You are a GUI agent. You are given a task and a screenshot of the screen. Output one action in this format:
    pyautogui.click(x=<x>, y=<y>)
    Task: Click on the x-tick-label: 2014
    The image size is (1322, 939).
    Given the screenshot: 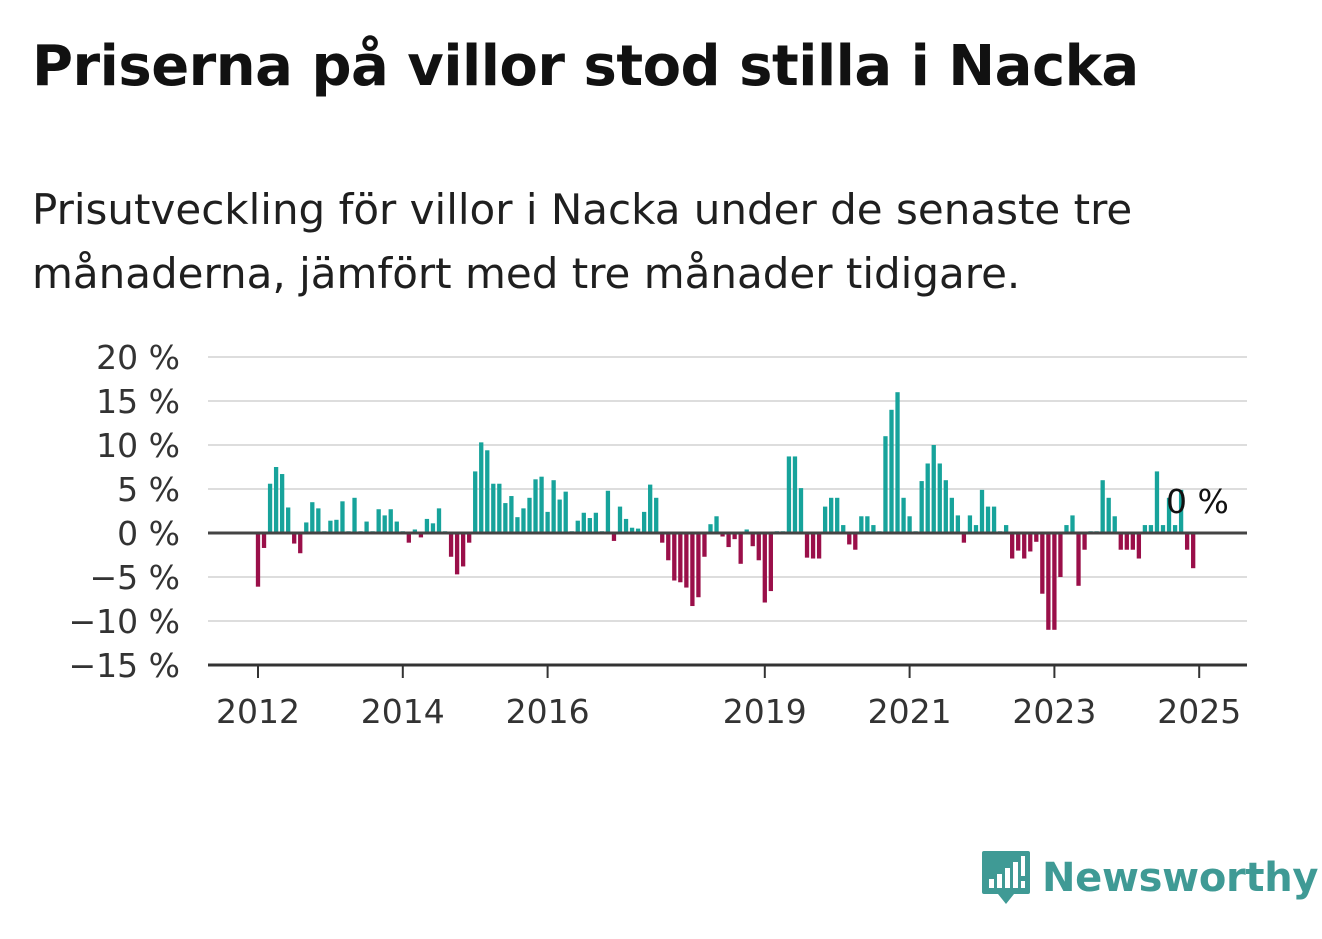 What is the action you would take?
    pyautogui.click(x=403, y=711)
    